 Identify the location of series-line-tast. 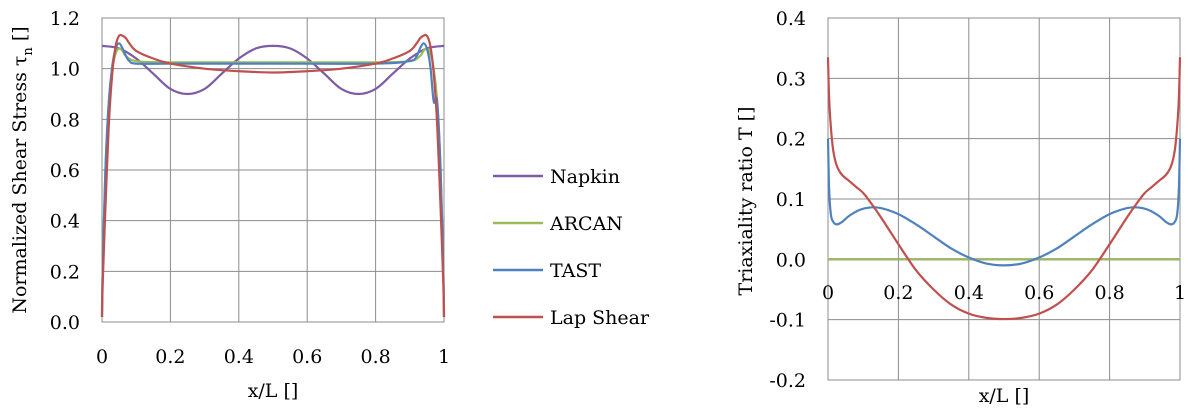
(1004, 202).